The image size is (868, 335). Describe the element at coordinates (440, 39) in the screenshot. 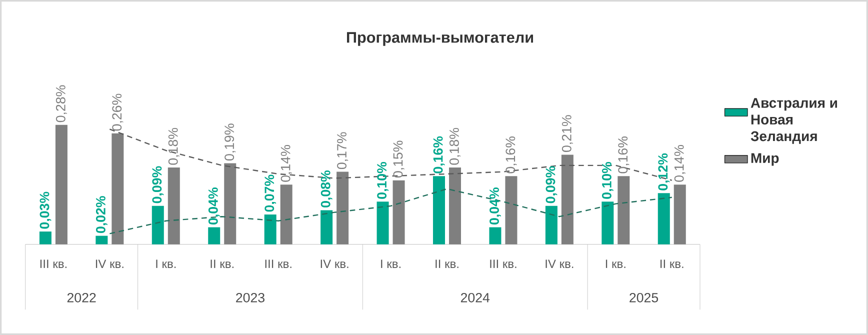

I see `chart-title: Программы-вымогатели` at that location.